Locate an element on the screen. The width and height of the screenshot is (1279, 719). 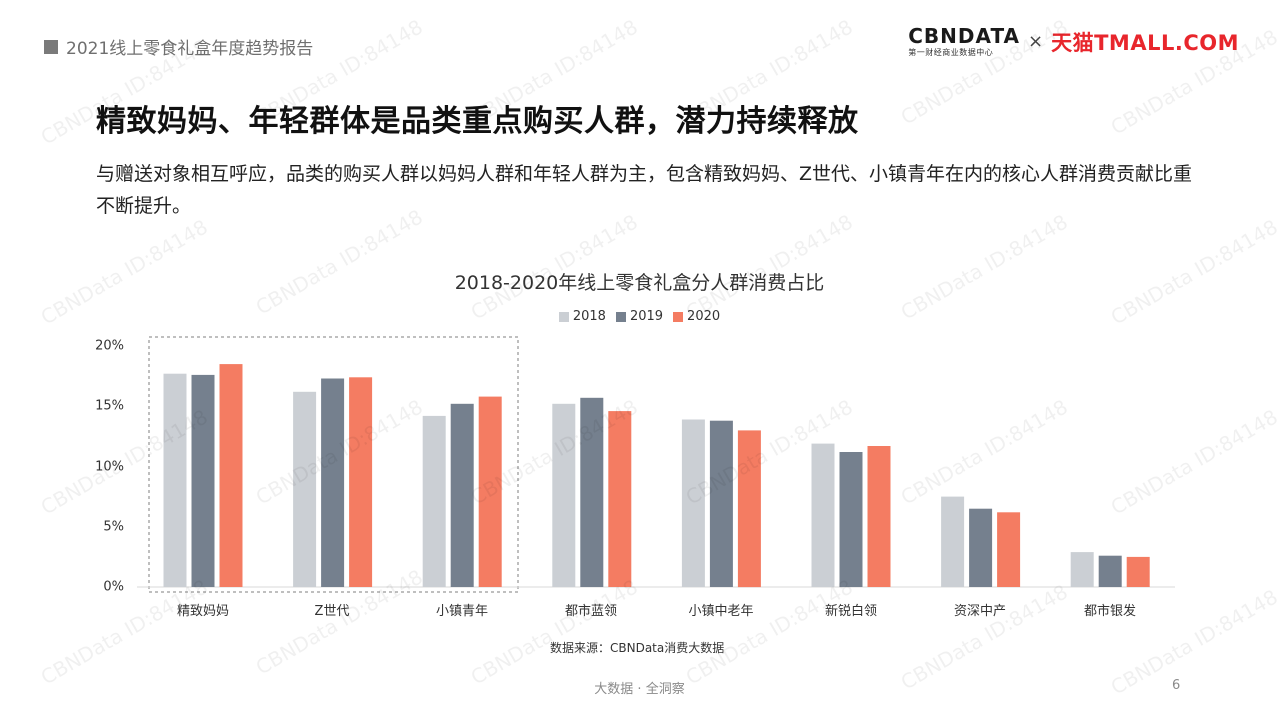
x-axis-labels: 精致妈妈 Z世代 小镇青年 都市蓝领 小镇中老年 新锐白领 资深中产 都市银发 is located at coordinates (639, 610).